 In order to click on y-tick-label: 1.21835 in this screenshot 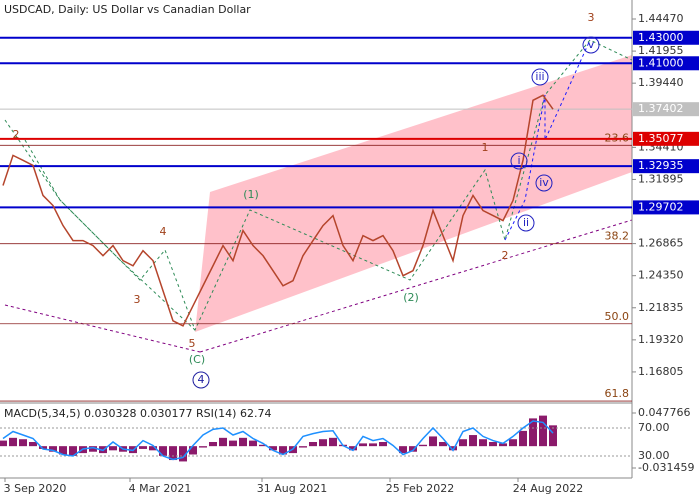, I will do `click(661, 307)`.